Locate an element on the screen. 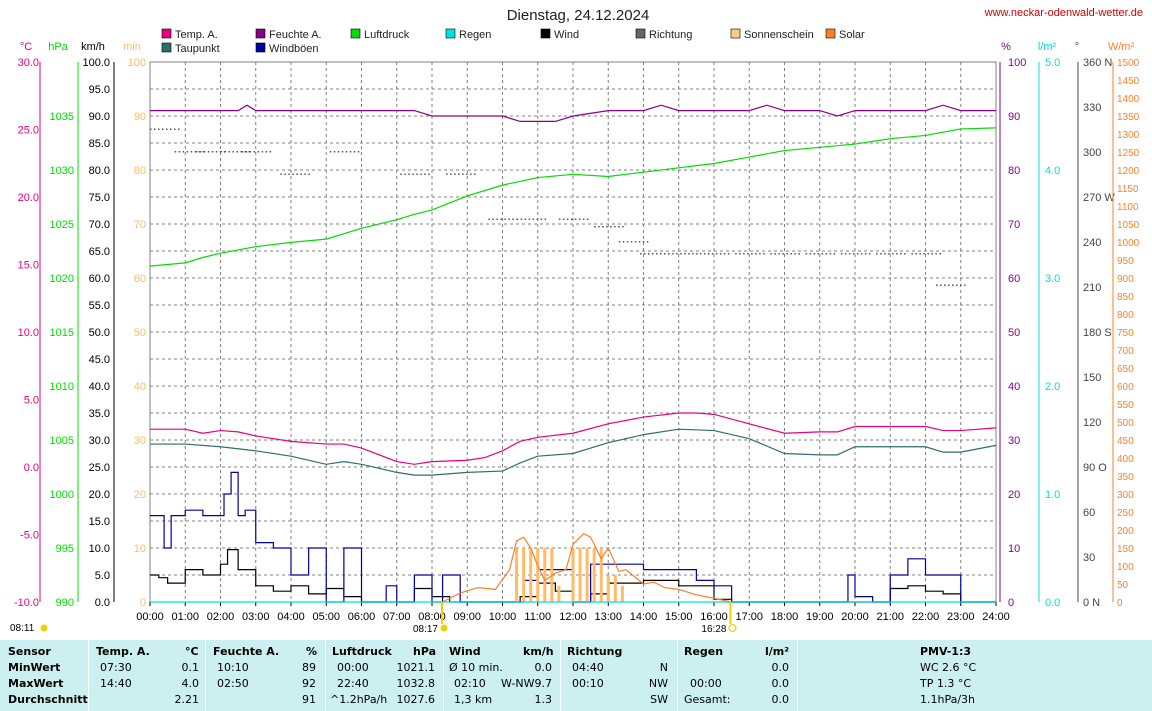 The height and width of the screenshot is (711, 1152). y-tick-solar: 800 is located at coordinates (1125, 315).